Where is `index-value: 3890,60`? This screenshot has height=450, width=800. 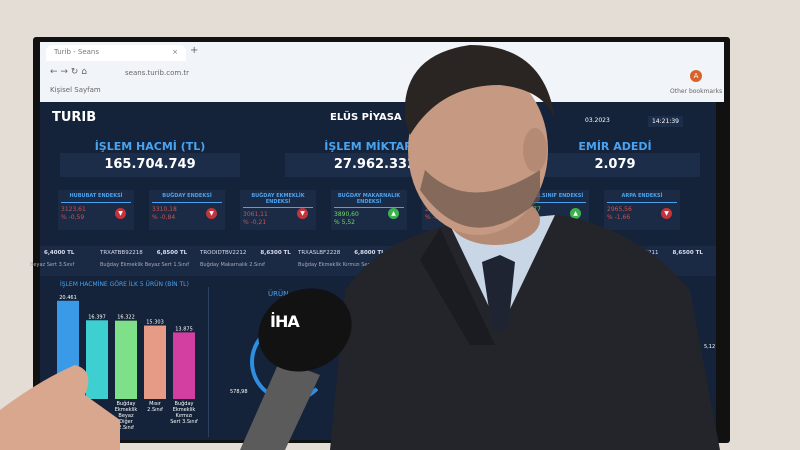 index-value: 3890,60 is located at coordinates (346, 214).